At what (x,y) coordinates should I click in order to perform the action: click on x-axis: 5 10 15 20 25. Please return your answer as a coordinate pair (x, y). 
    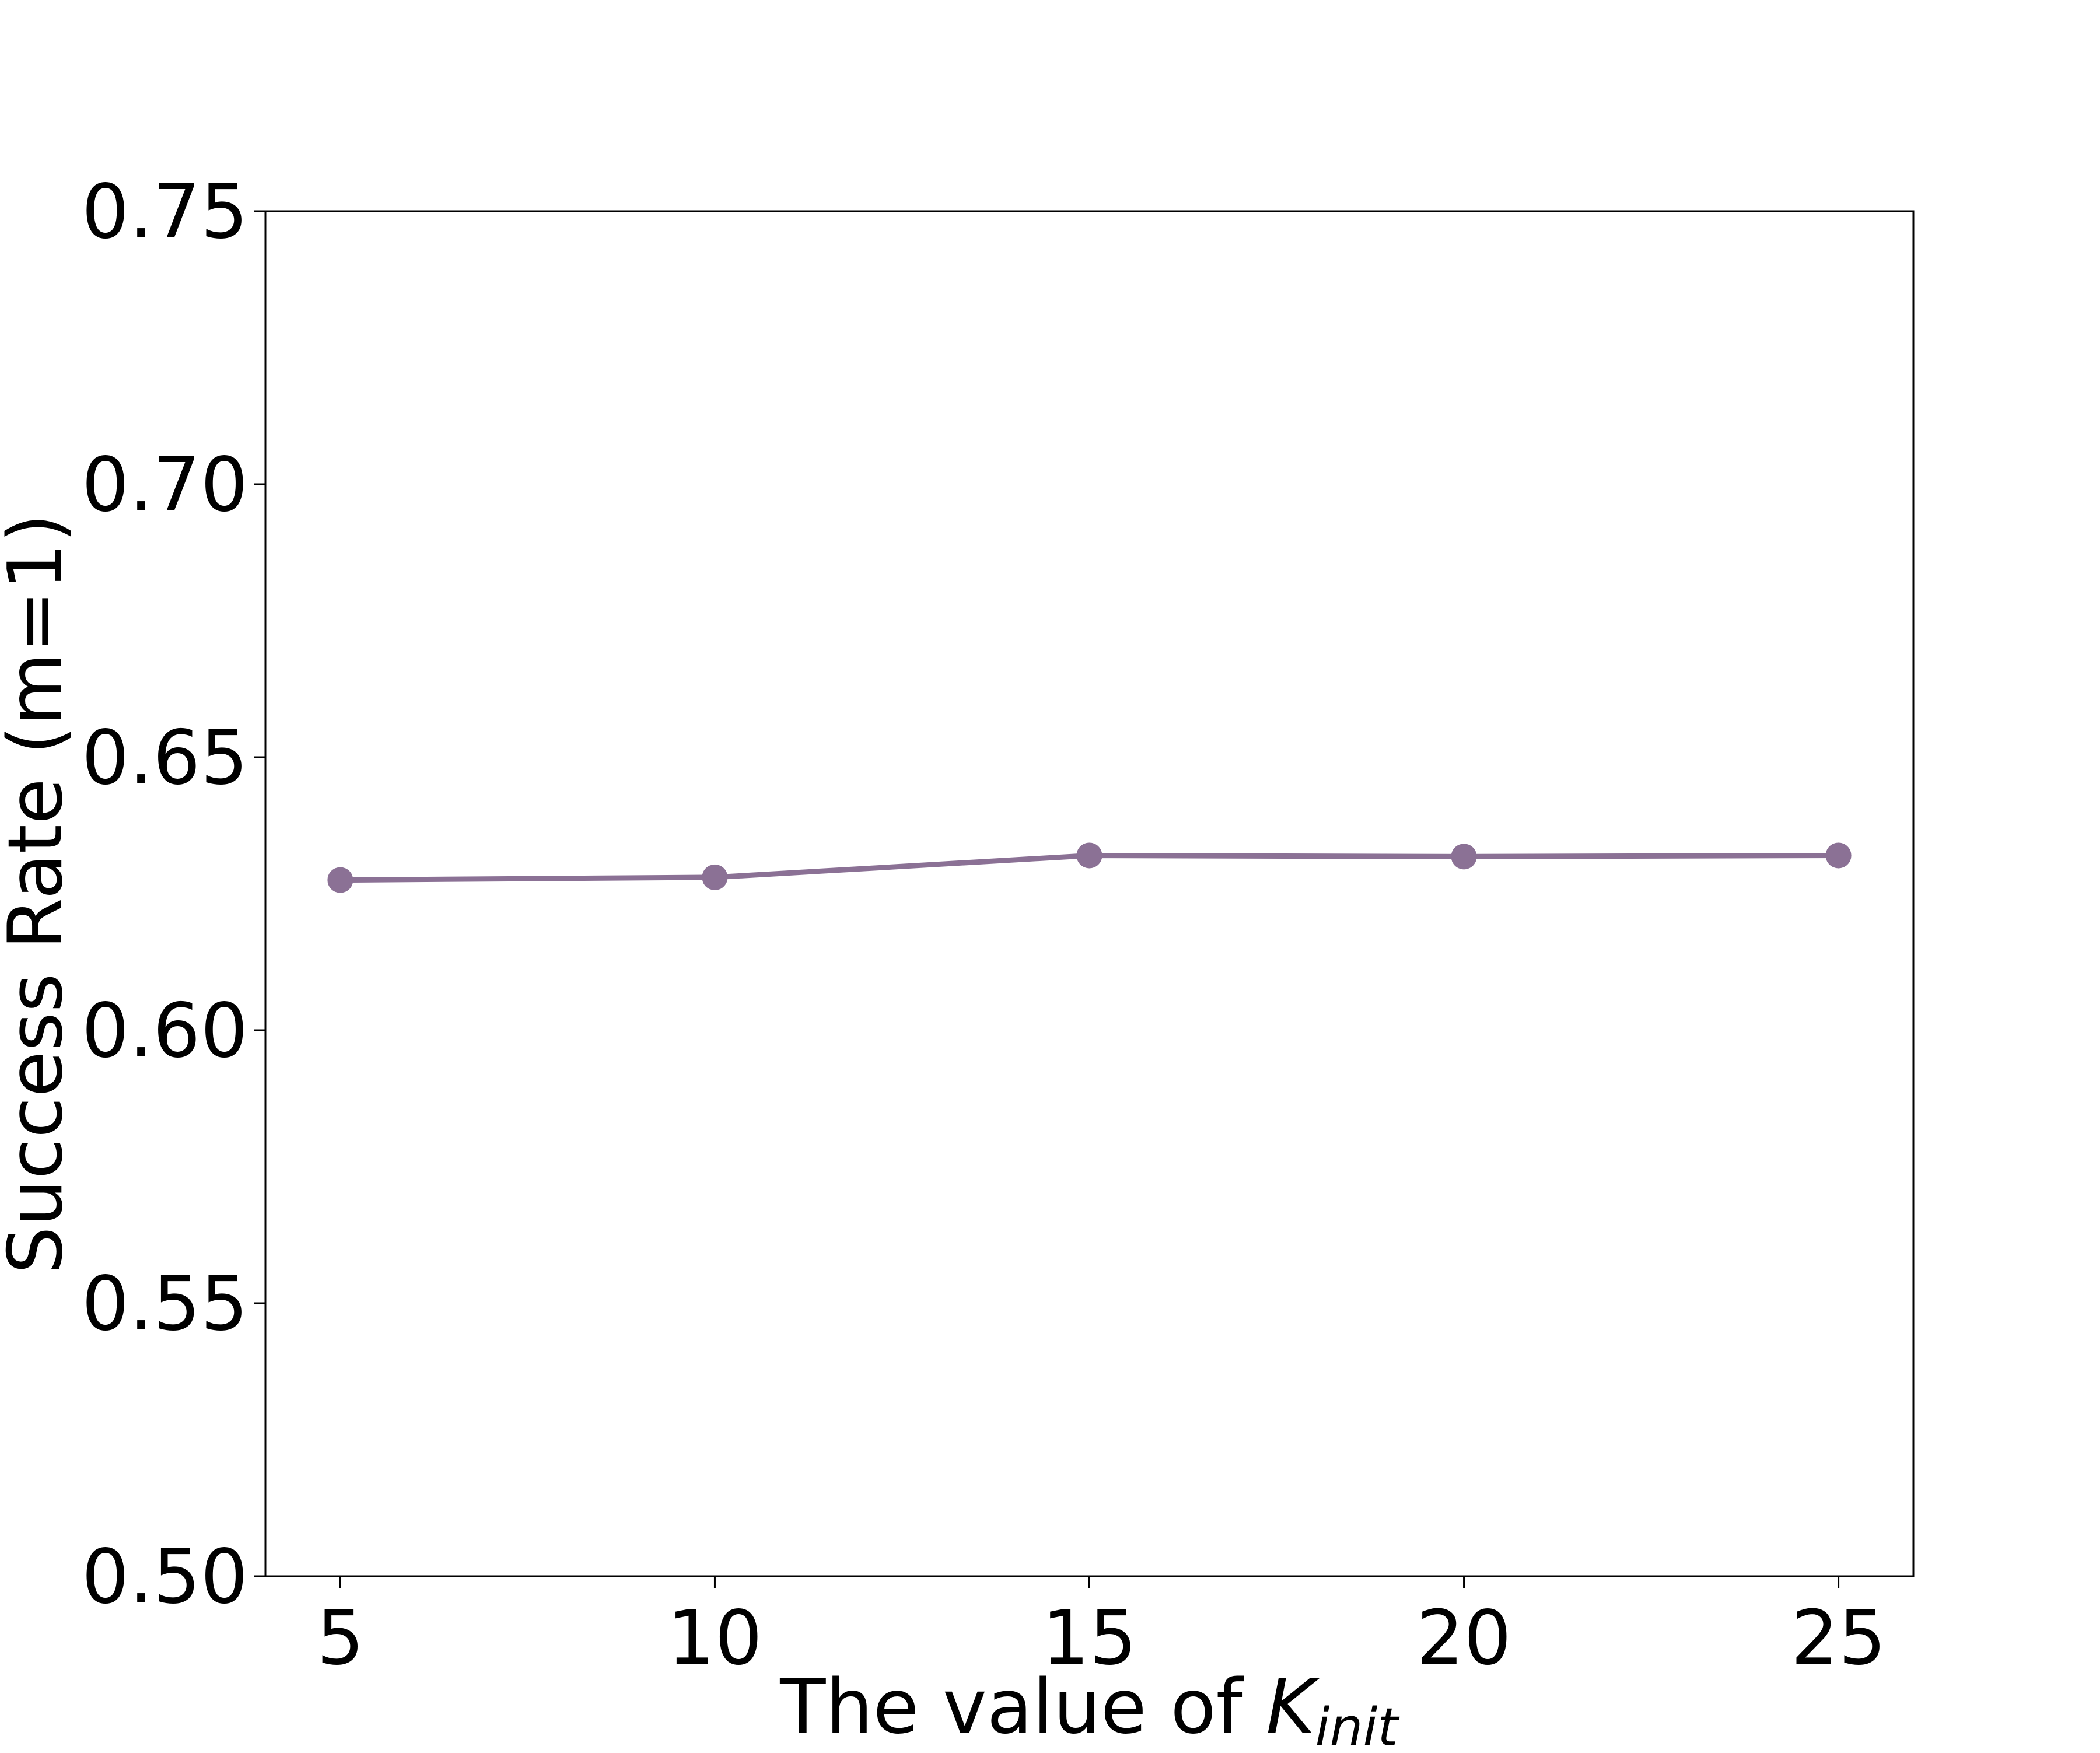
    Looking at the image, I should click on (1101, 1629).